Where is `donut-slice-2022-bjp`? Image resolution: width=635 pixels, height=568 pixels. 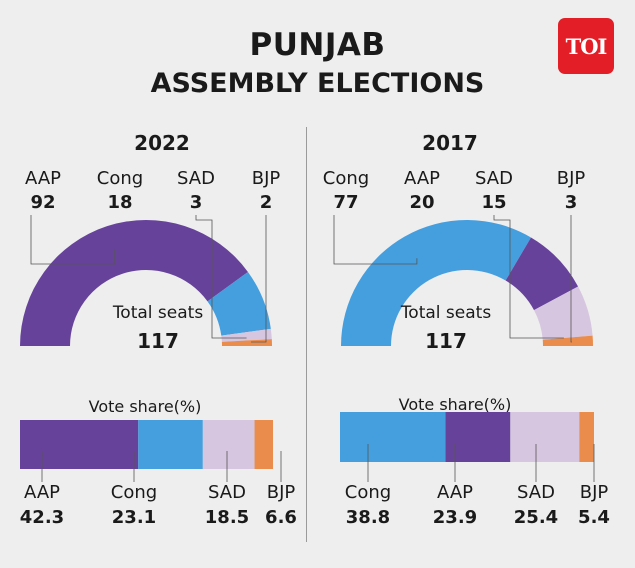 donut-slice-2022-bjp is located at coordinates (246, 342).